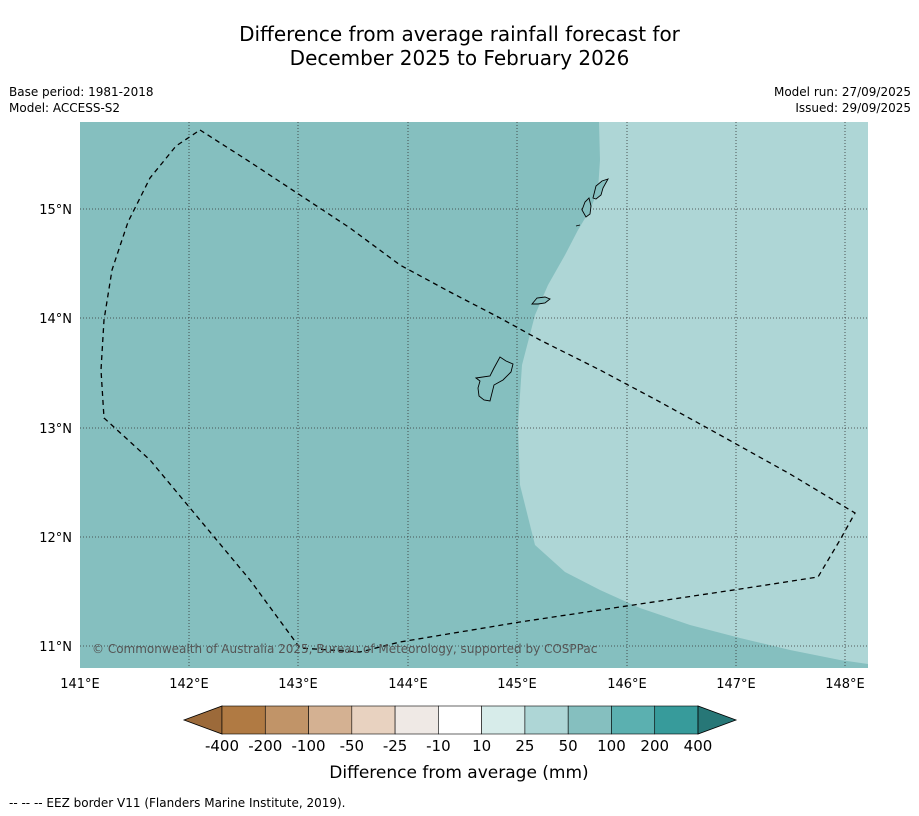  I want to click on colorbar-tick-label: -50, so click(352, 746).